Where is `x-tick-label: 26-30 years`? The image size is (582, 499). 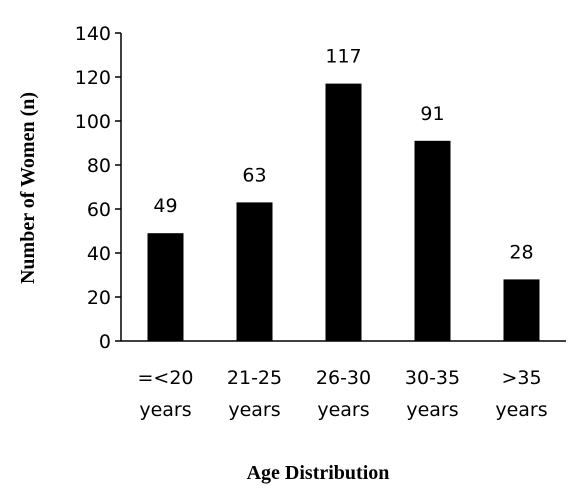 x-tick-label: 26-30 years is located at coordinates (343, 394).